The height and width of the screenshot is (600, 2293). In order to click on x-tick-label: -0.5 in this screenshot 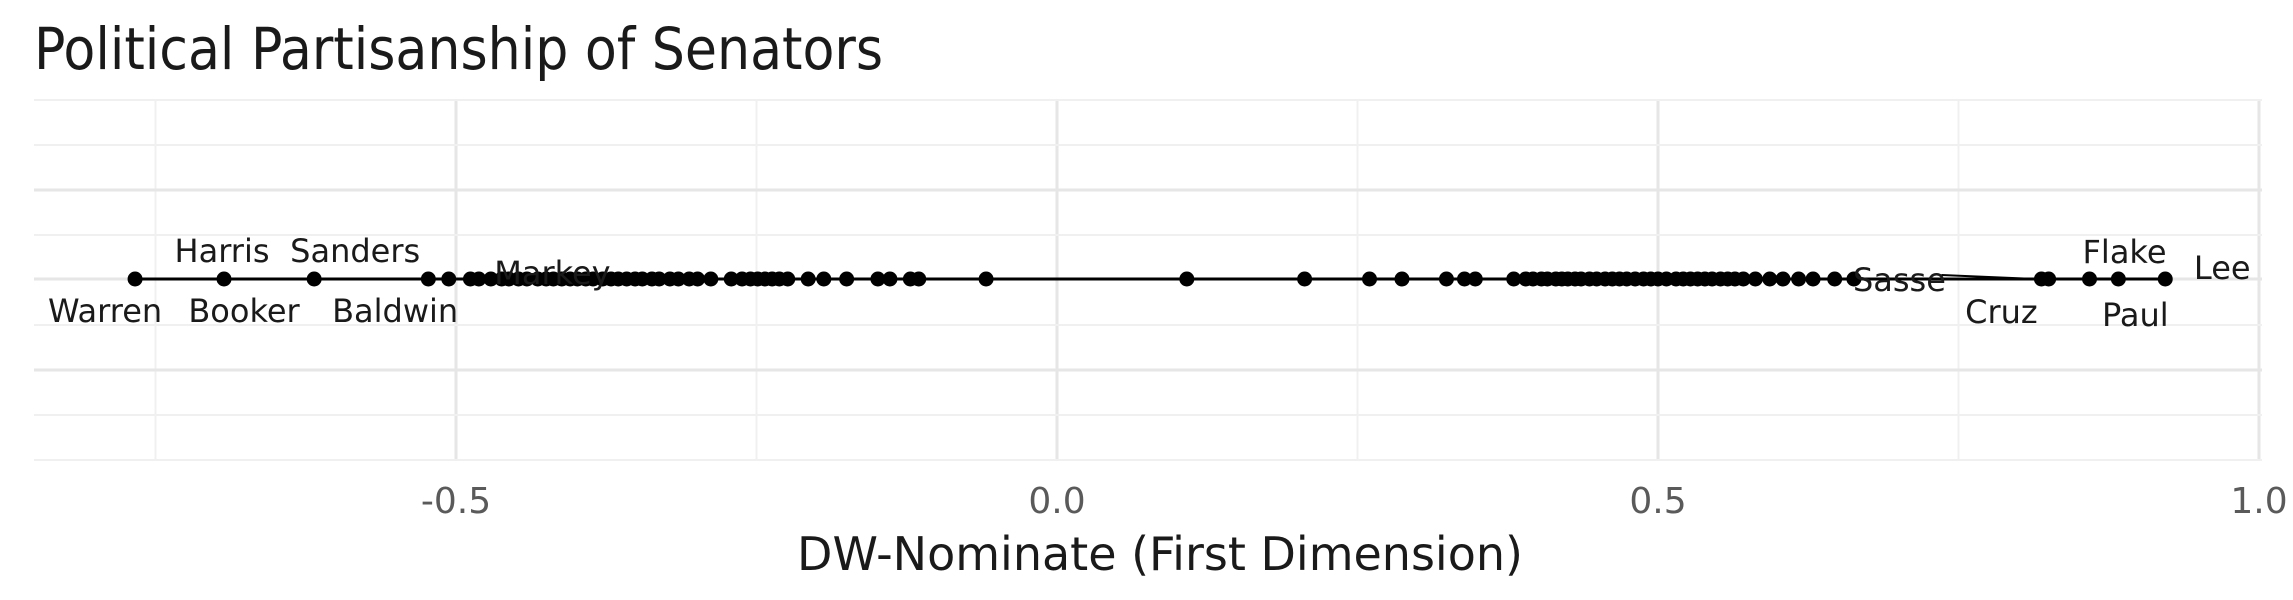, I will do `click(456, 501)`.